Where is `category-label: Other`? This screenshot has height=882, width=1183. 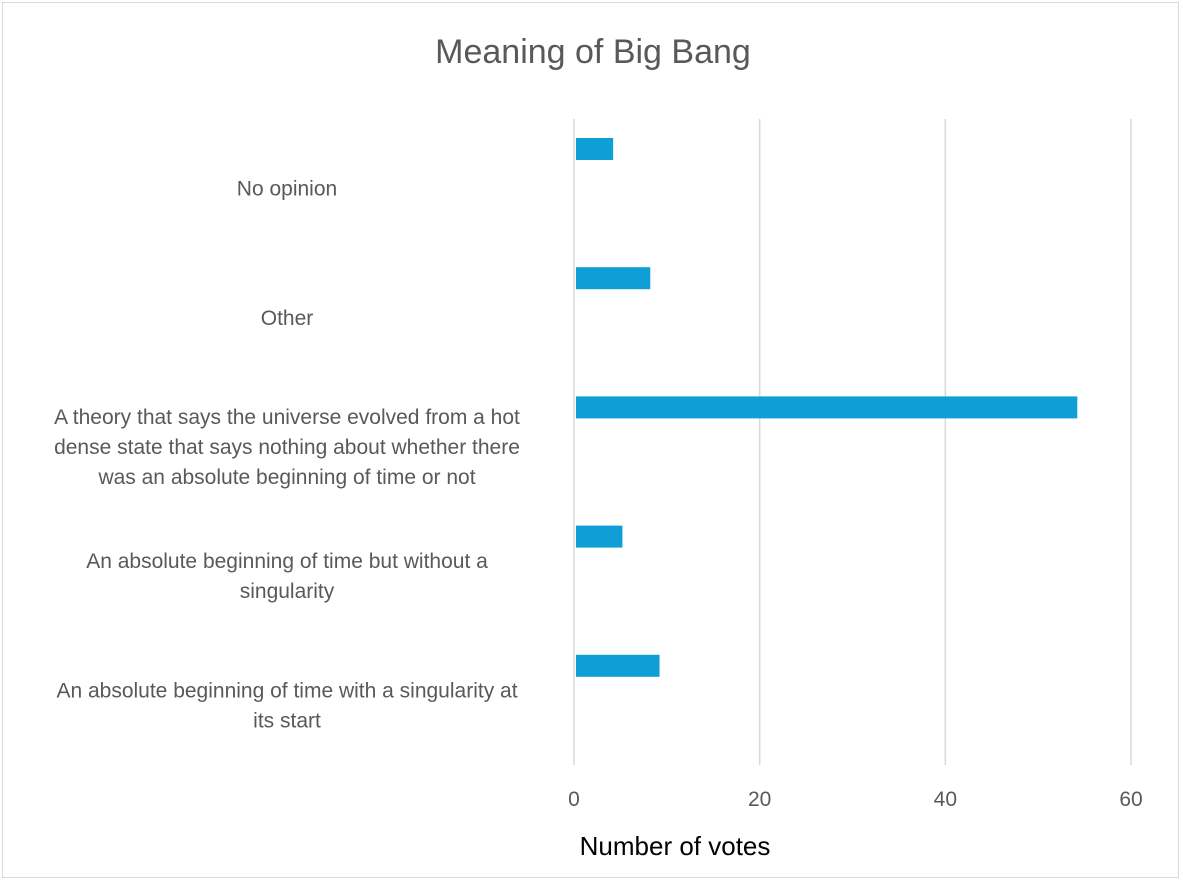
category-label: Other is located at coordinates (287, 318).